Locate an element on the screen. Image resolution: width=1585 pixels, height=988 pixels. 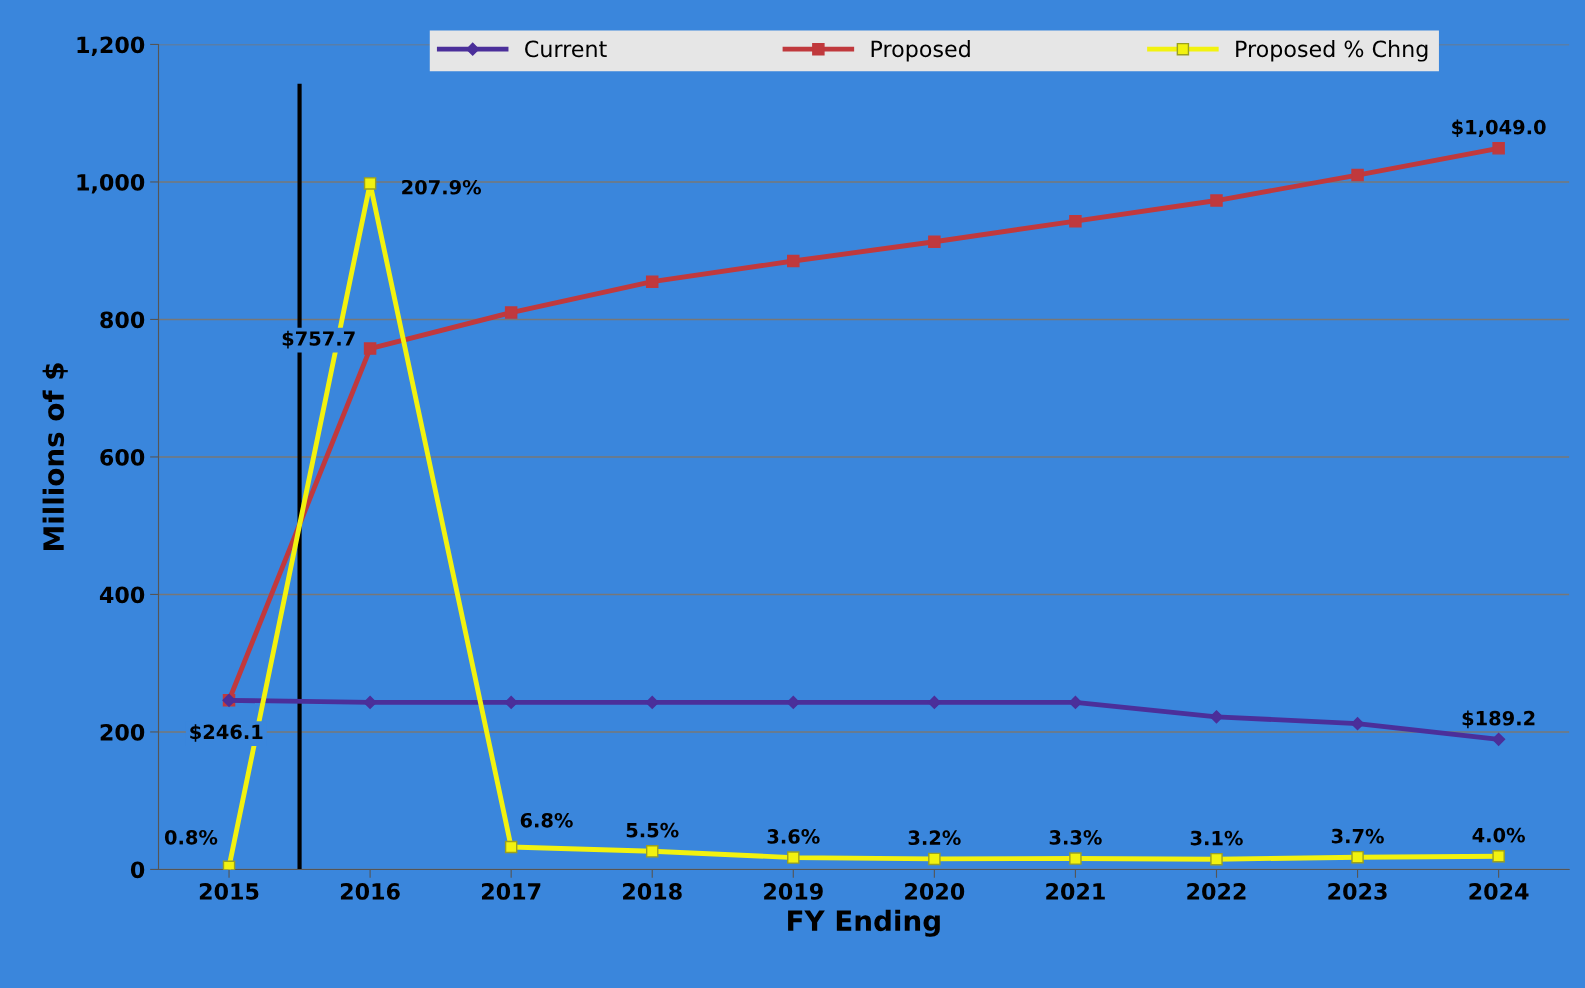
data-label: 3.7% is located at coordinates (1357, 836).